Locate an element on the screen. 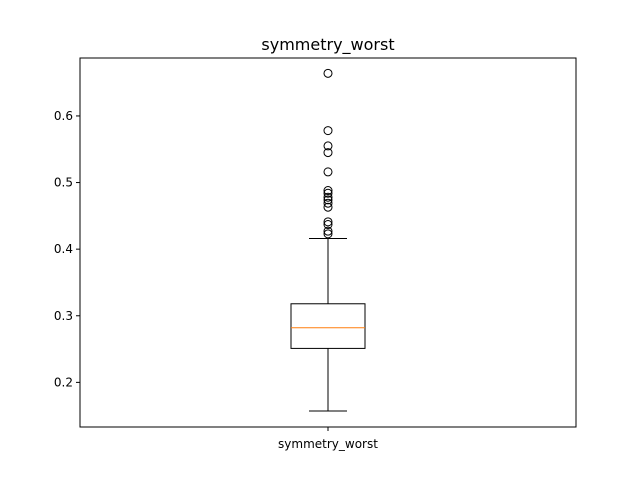 This screenshot has width=640, height=480. iqr-box is located at coordinates (328, 326).